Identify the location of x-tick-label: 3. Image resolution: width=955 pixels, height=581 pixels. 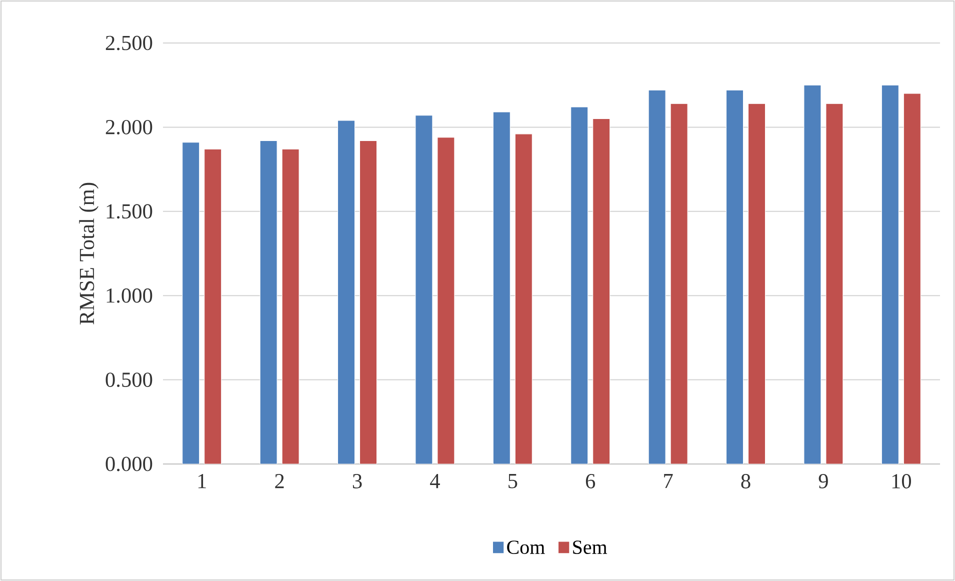
(357, 481).